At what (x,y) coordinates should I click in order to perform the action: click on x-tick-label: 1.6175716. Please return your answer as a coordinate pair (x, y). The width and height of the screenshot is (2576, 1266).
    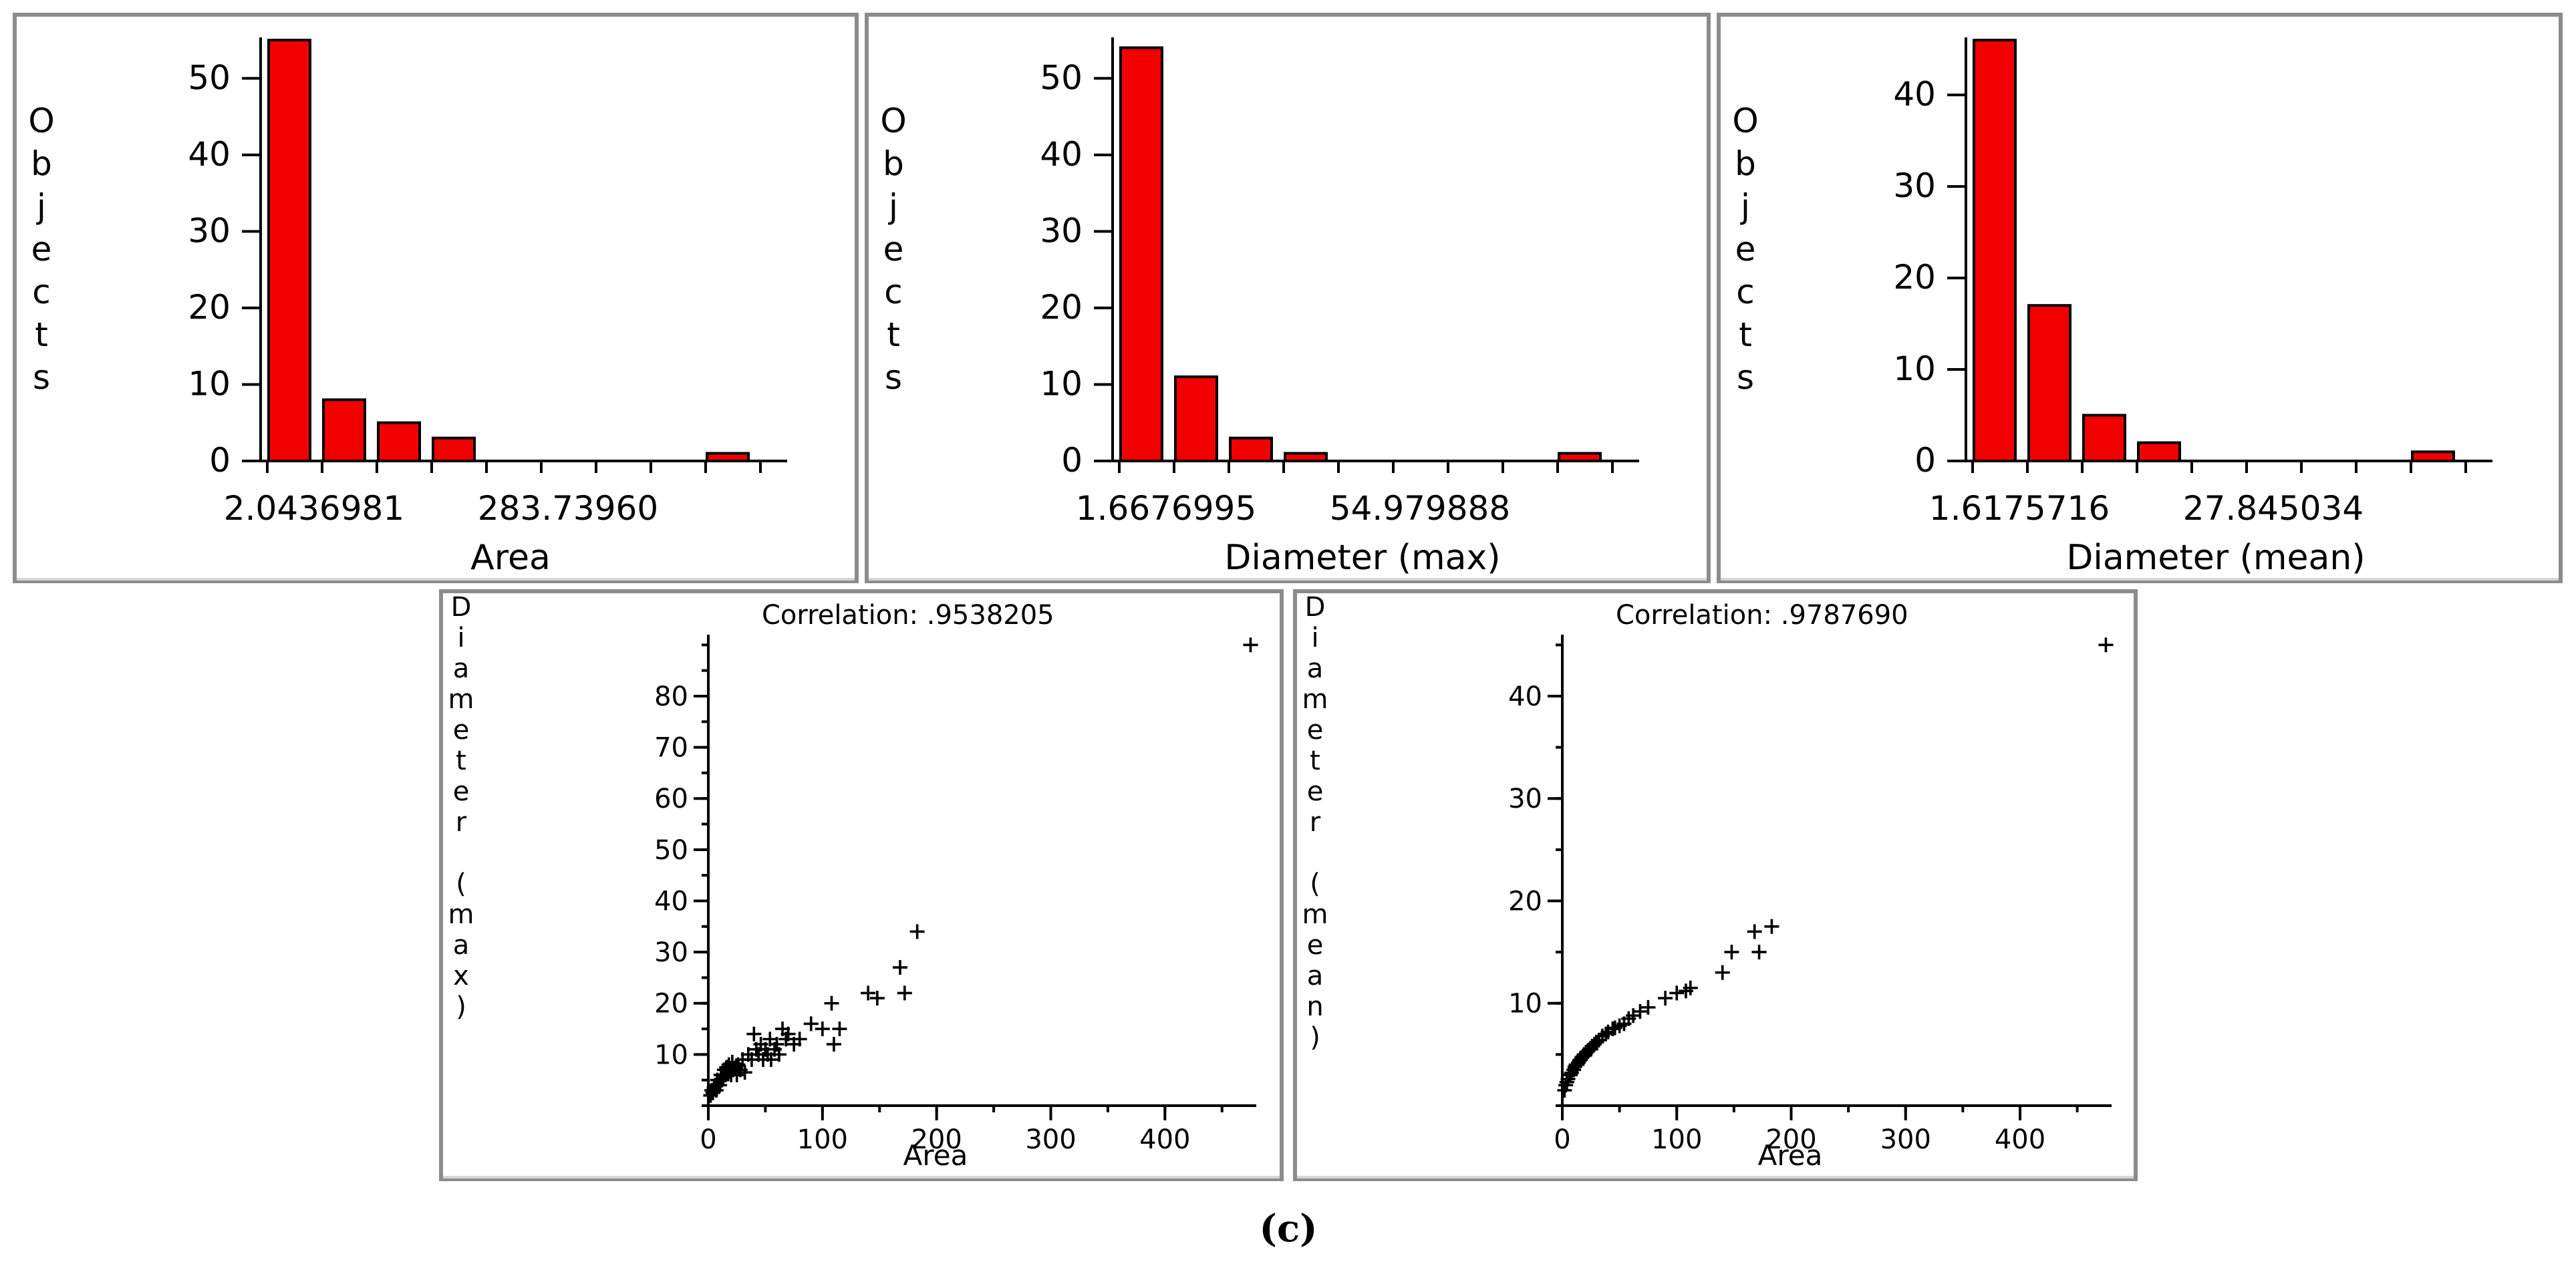
    Looking at the image, I should click on (2019, 508).